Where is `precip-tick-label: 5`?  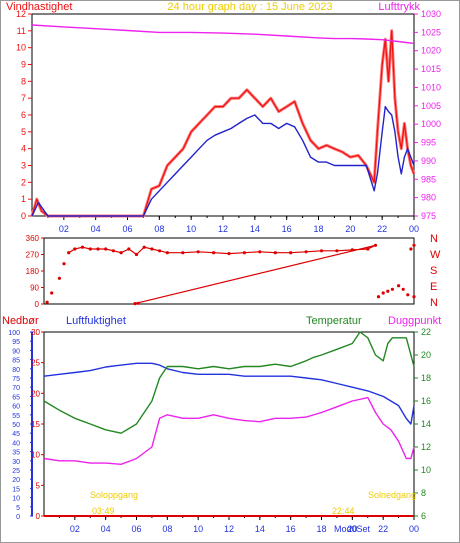 precip-tick-label: 5 is located at coordinates (18, 508).